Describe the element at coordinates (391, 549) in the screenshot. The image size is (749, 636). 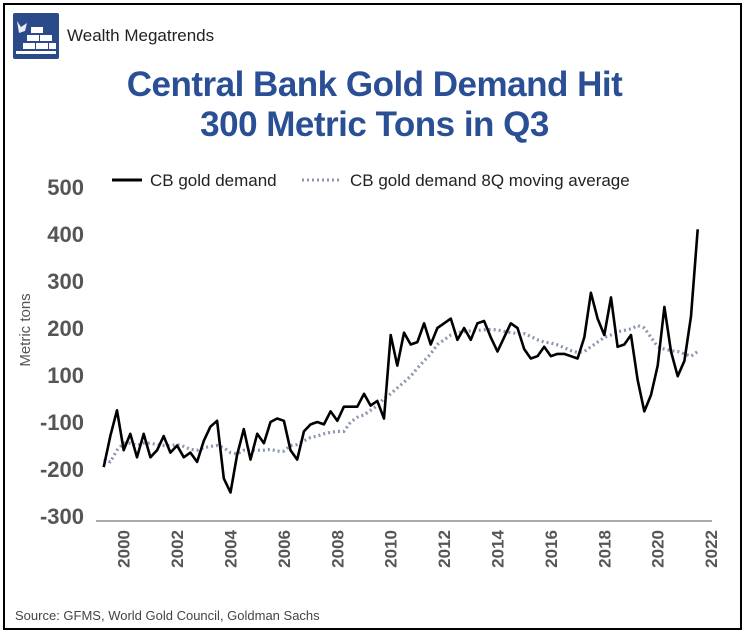
I see `x-tick-label: 2010` at that location.